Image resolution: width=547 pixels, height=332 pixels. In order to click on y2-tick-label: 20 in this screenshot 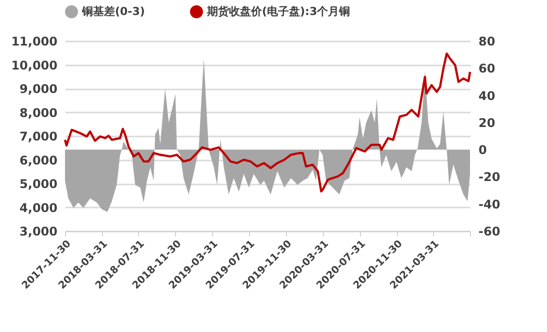, I will do `click(487, 123)`.